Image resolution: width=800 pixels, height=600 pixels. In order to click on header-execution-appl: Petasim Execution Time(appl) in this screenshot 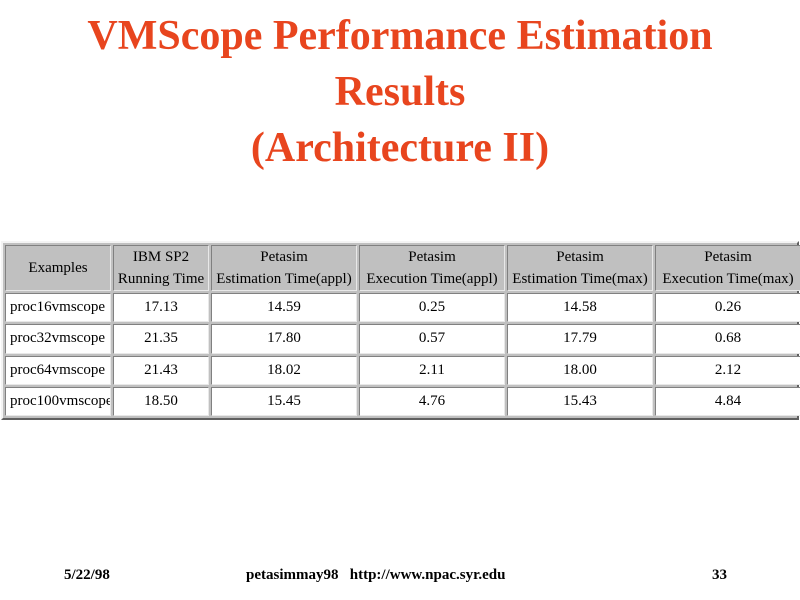, I will do `click(432, 268)`.